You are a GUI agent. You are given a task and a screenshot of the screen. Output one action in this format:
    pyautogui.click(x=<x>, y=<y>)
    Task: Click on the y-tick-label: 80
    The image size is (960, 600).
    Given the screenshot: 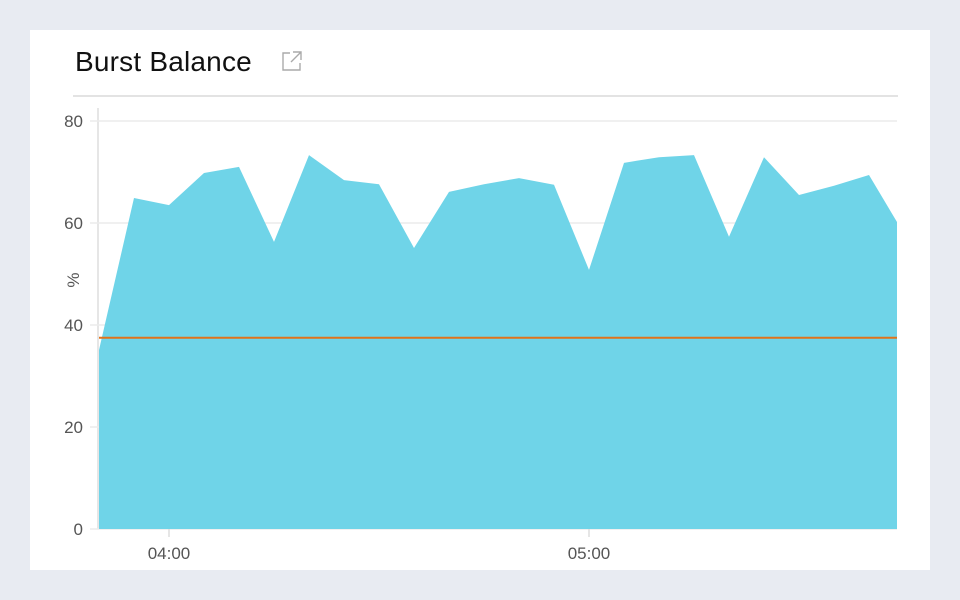 What is the action you would take?
    pyautogui.click(x=73, y=121)
    